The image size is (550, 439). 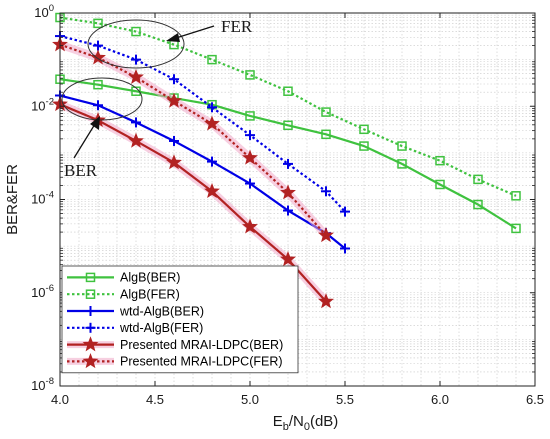 I want to click on x-tick-label: 6.5, so click(x=535, y=399).